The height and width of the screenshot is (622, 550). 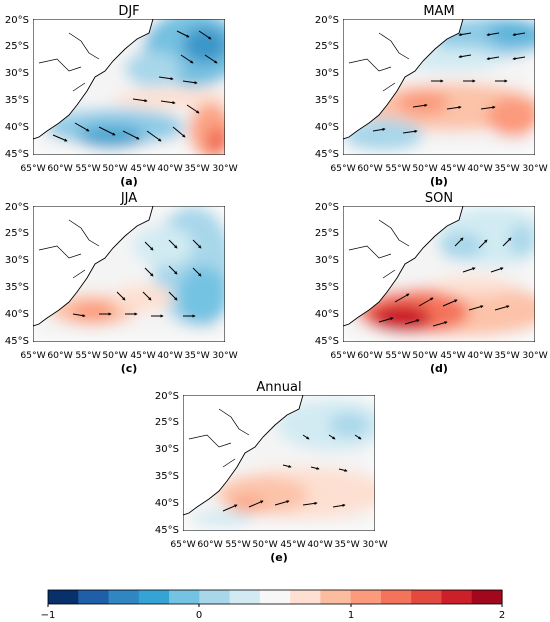 What do you see at coordinates (128, 168) in the screenshot?
I see `lon-axis: 65°W 60°W 55°W 50°W 45°W 40°W 35°W 30°W` at bounding box center [128, 168].